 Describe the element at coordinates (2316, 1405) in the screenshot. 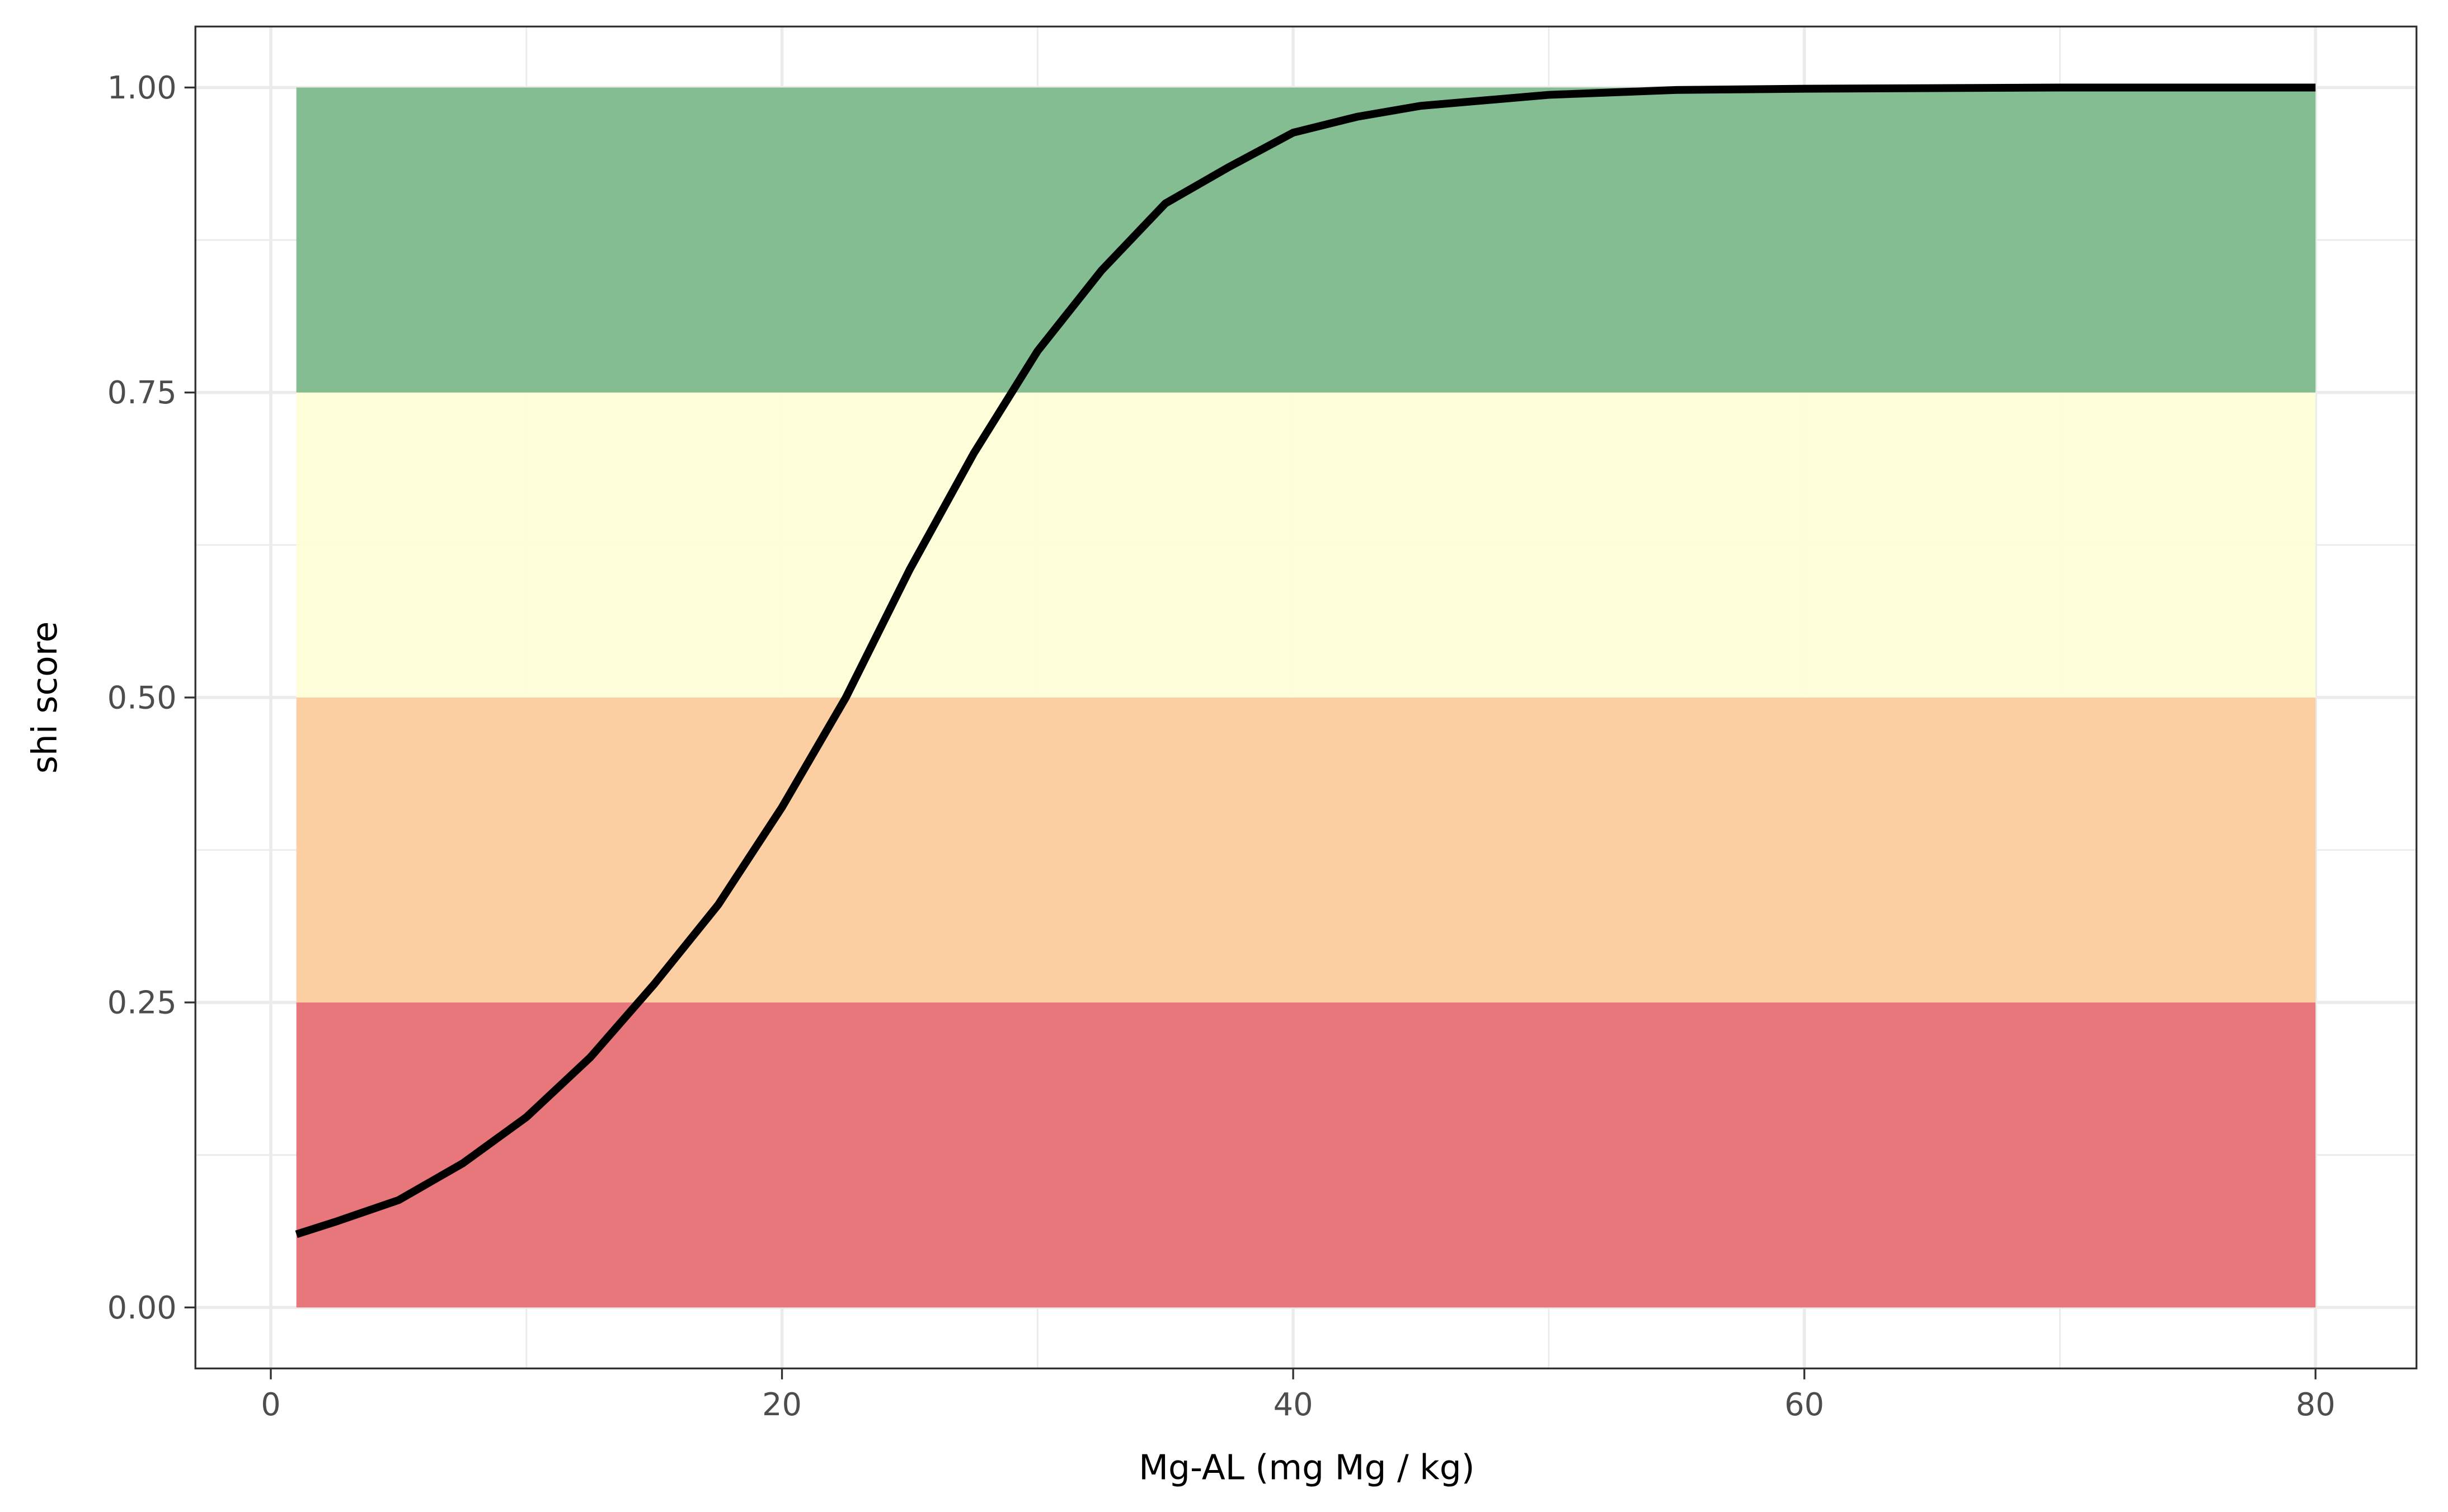

I see `x-tick-label: 80` at that location.